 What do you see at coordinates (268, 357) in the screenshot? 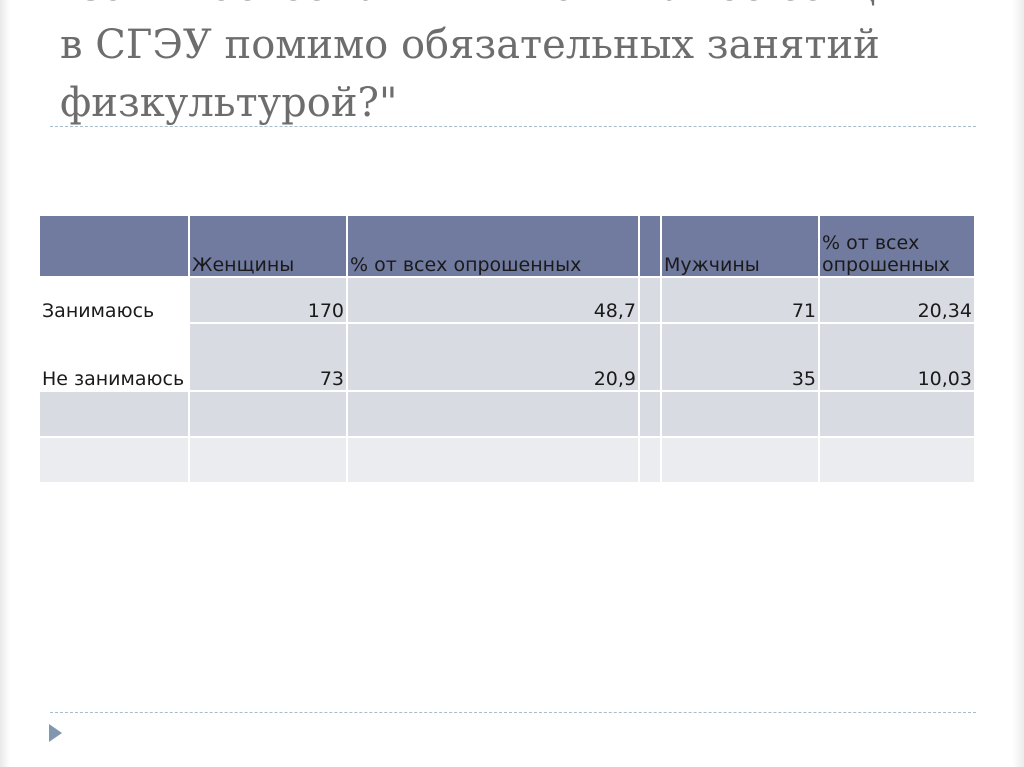
I see `women-count-cell: 73` at bounding box center [268, 357].